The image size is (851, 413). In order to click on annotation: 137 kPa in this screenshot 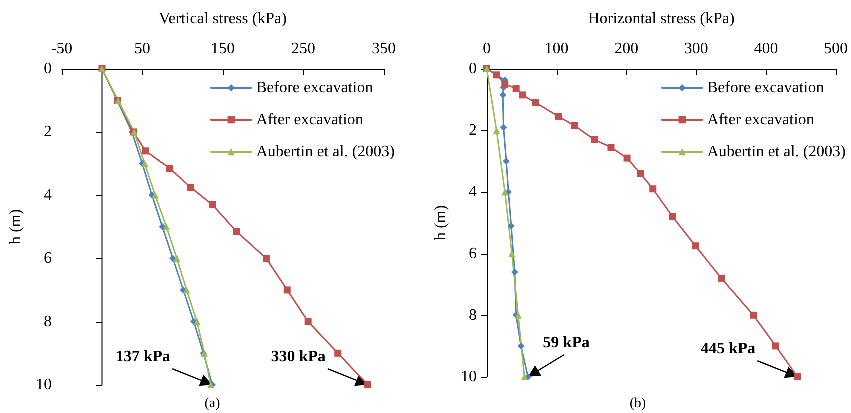, I will do `click(143, 357)`.